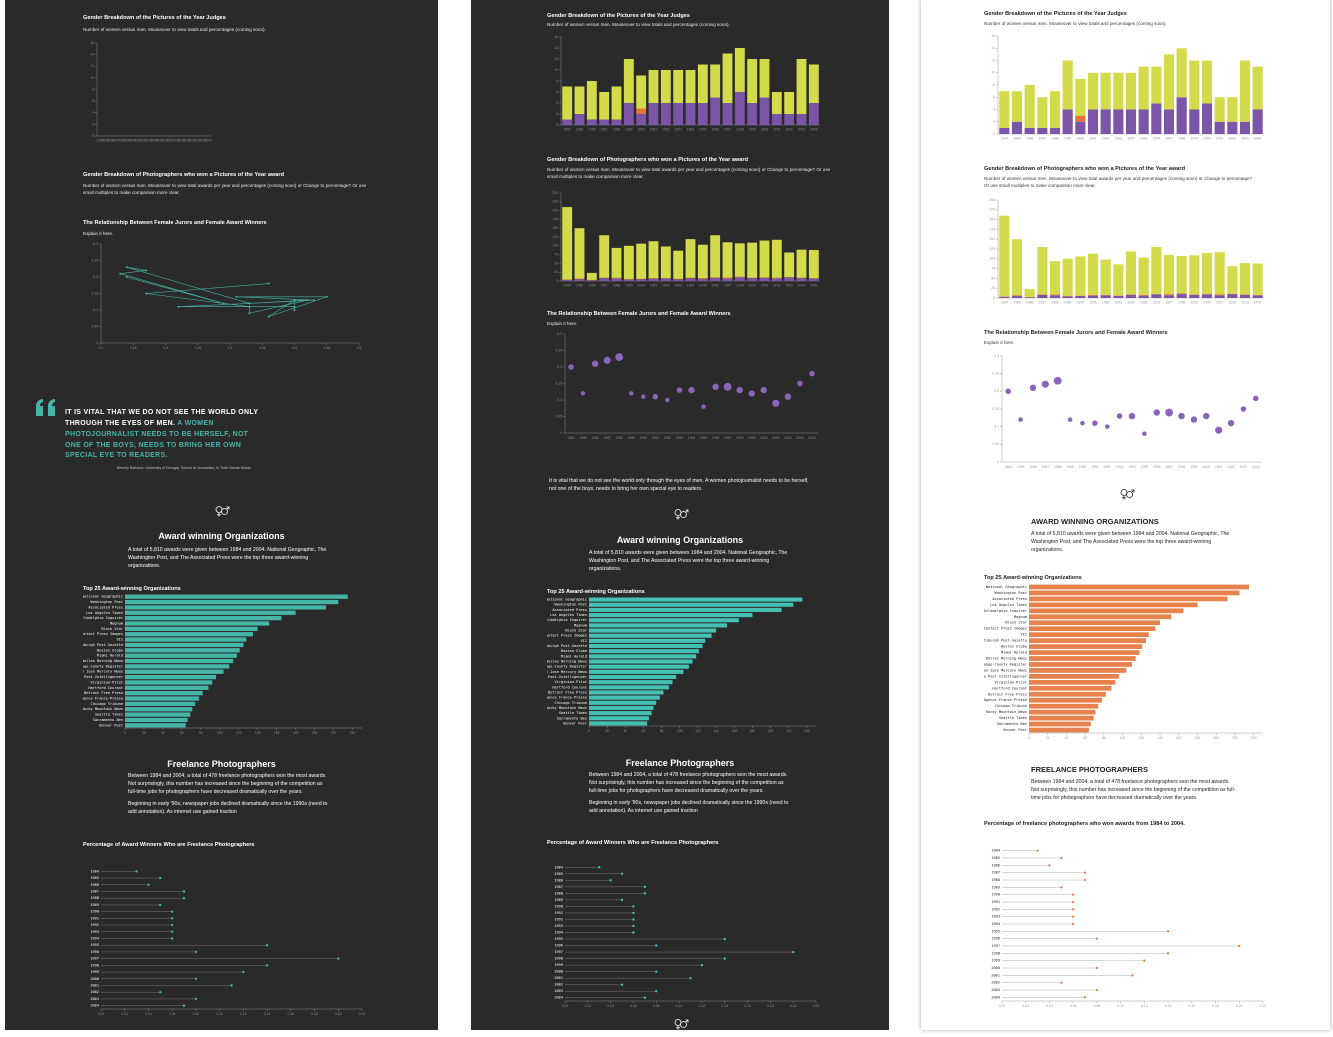 This screenshot has width=1333, height=1037. I want to click on category-label: Los Angeles Times, so click(1008, 605).